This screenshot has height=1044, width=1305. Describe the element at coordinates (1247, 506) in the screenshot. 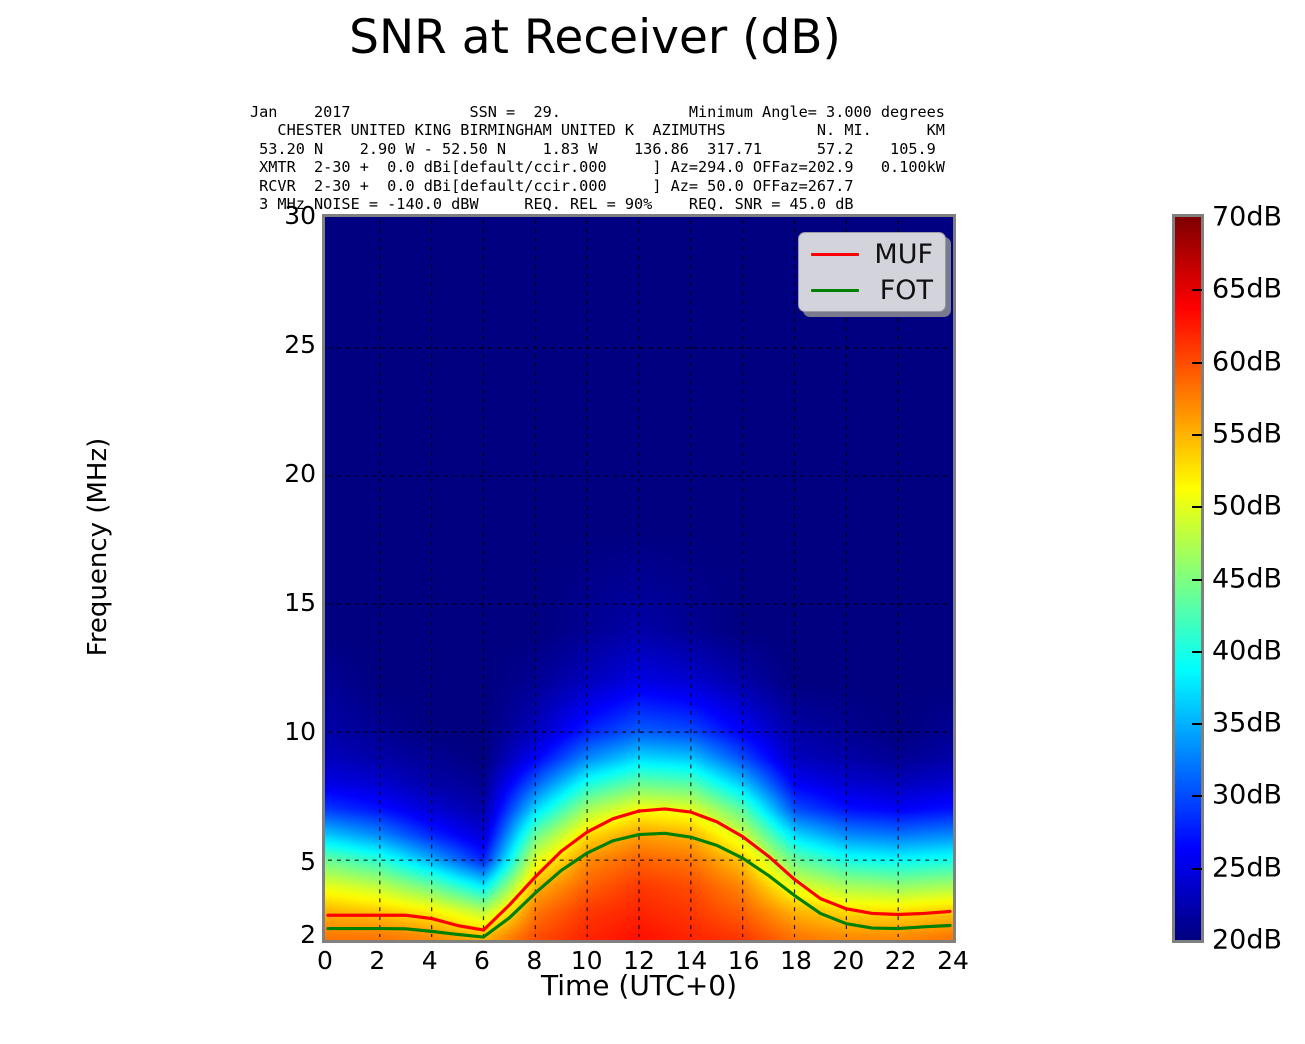

I see `colorbar-tick-label-50: 50dB` at that location.